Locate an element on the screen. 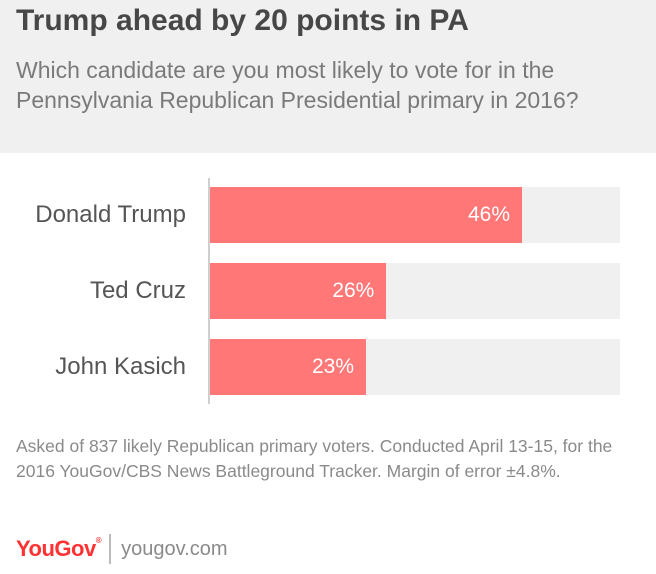 The image size is (656, 574). bar-track: 46% is located at coordinates (415, 215).